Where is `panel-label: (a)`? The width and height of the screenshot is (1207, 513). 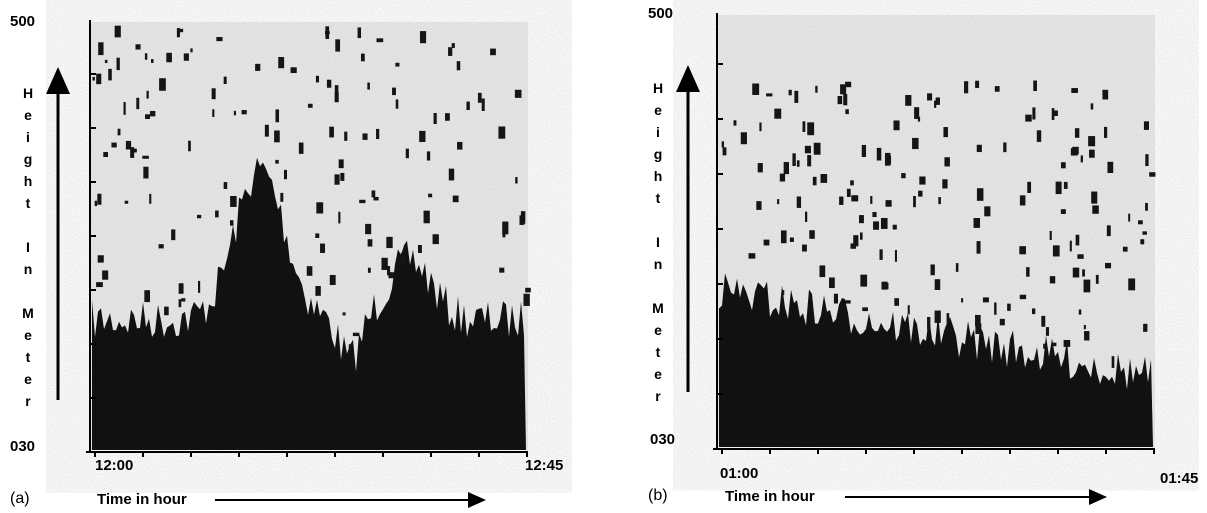
panel-label: (a) is located at coordinates (20, 498).